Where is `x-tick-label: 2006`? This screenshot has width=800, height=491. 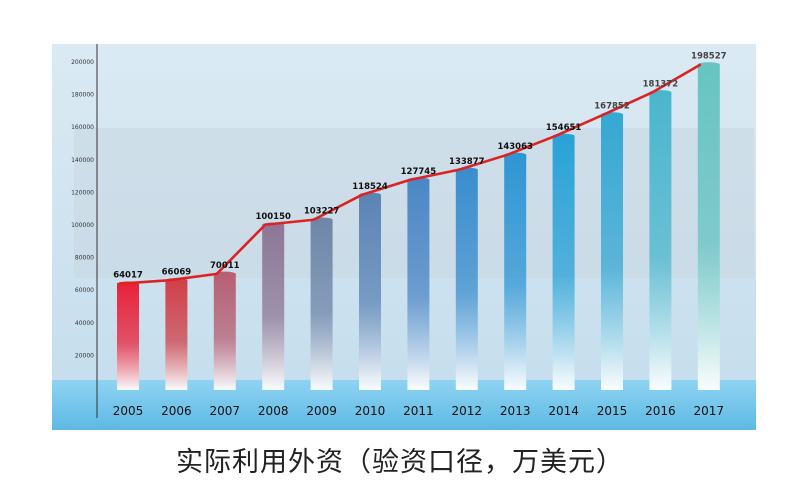
x-tick-label: 2006 is located at coordinates (176, 411).